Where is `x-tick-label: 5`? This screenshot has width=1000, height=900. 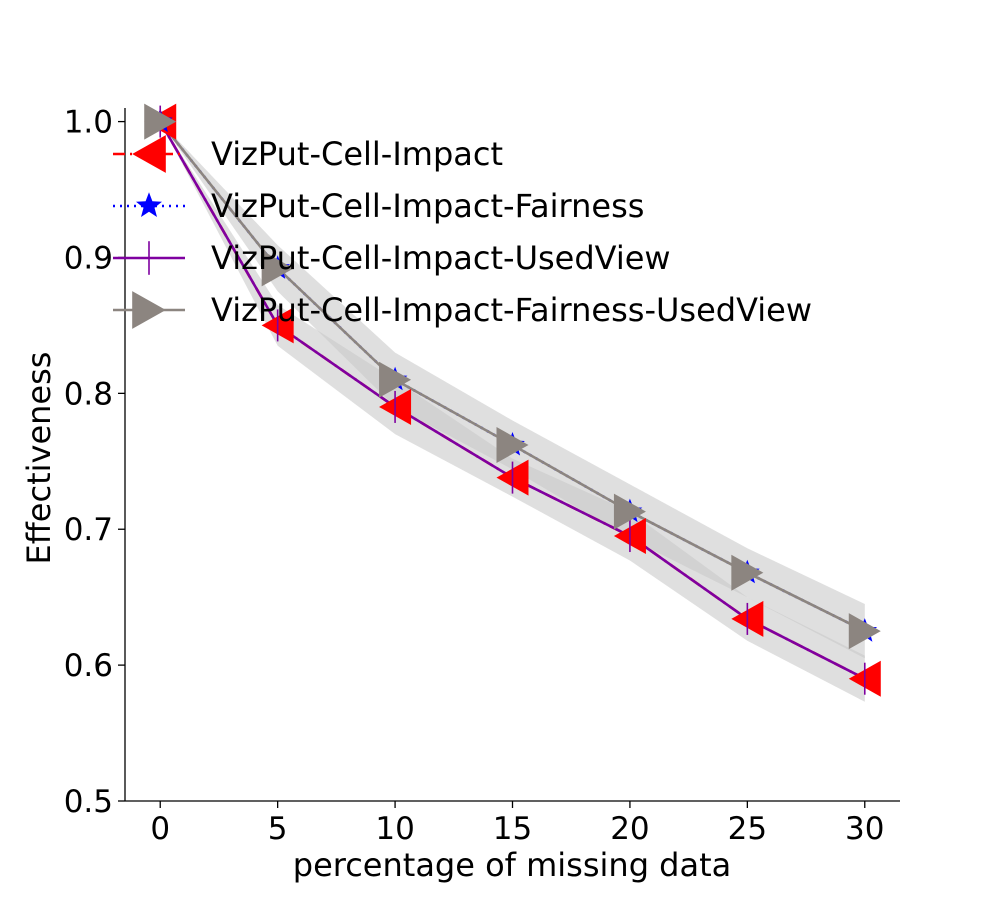 x-tick-label: 5 is located at coordinates (278, 829).